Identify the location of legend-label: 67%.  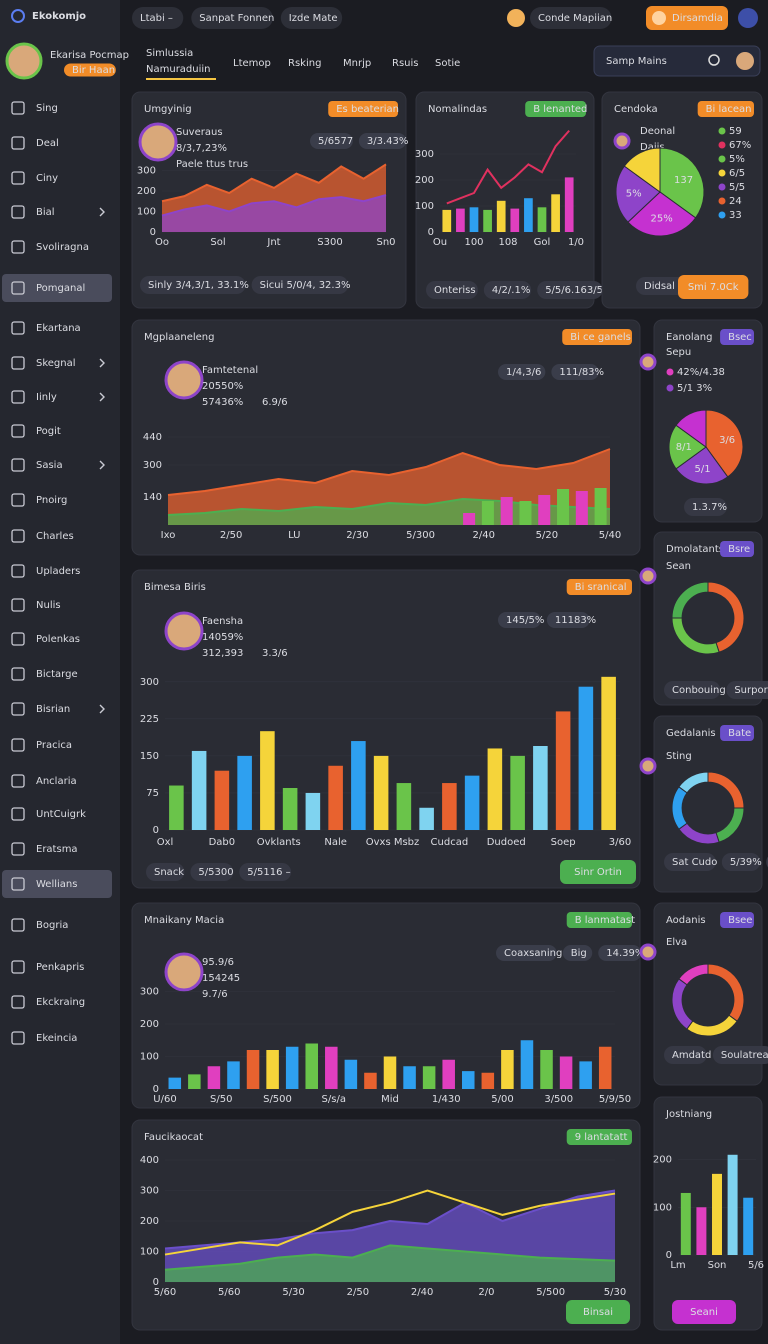
(740, 145).